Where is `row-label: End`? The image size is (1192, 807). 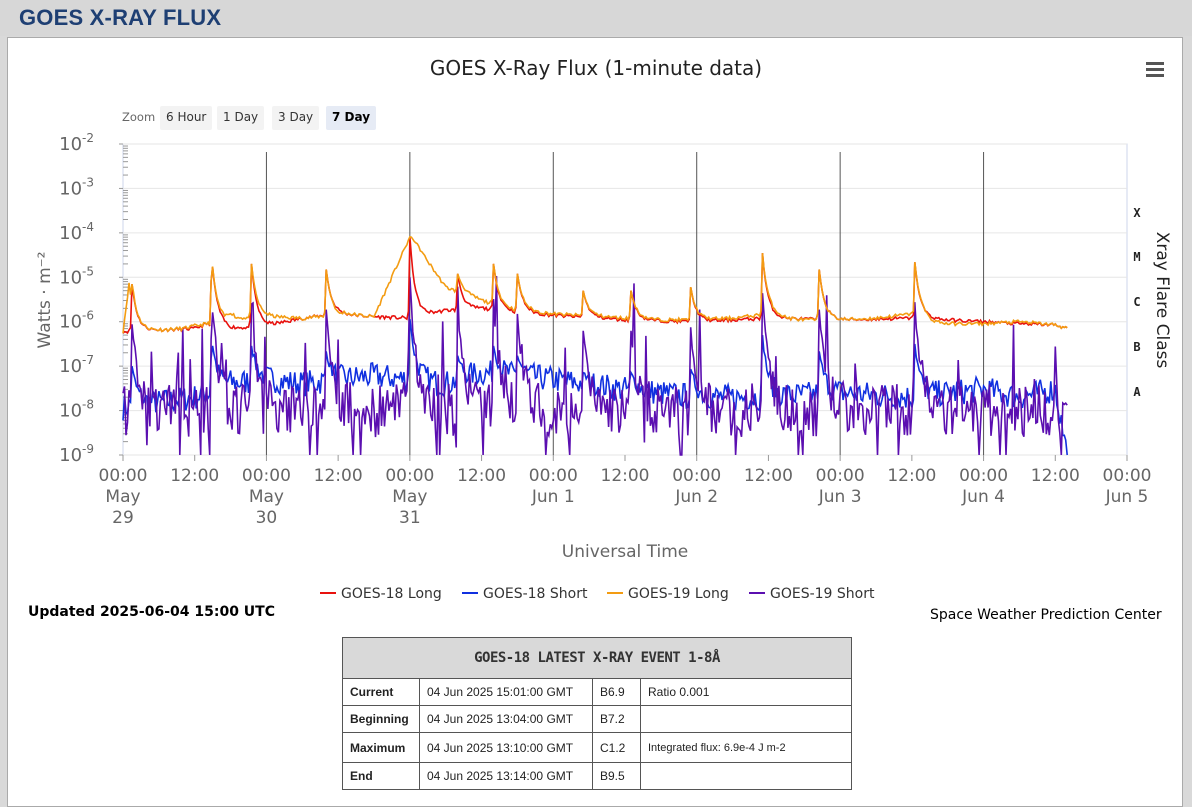
row-label: End is located at coordinates (381, 776).